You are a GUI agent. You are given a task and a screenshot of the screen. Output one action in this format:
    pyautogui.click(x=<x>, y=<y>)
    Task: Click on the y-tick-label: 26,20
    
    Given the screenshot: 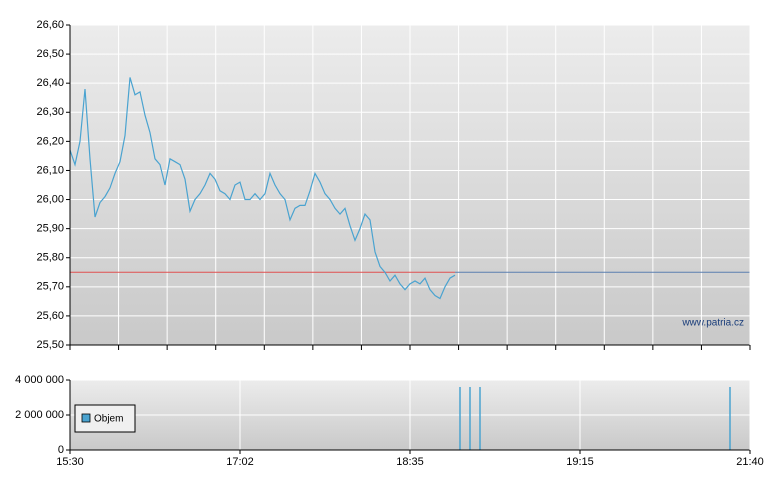 What is the action you would take?
    pyautogui.click(x=50, y=141)
    